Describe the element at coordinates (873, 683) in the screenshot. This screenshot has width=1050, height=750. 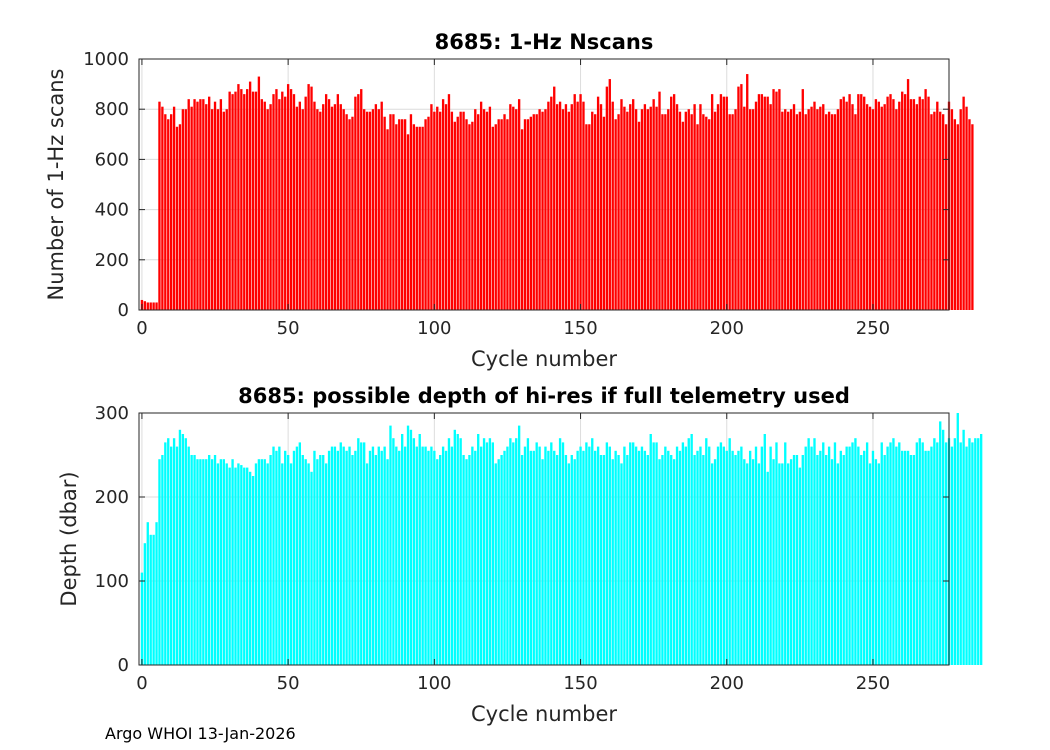
I see `chart2-xtick-label: 250` at that location.